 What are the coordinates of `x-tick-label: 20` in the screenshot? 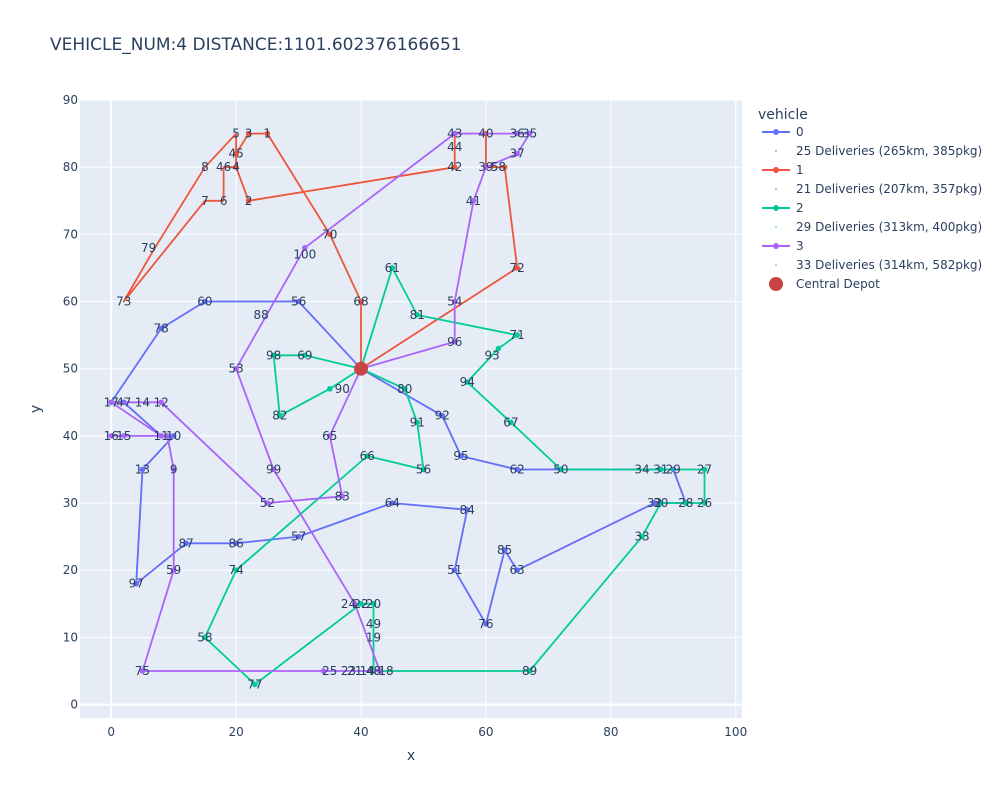 It's located at (235, 732).